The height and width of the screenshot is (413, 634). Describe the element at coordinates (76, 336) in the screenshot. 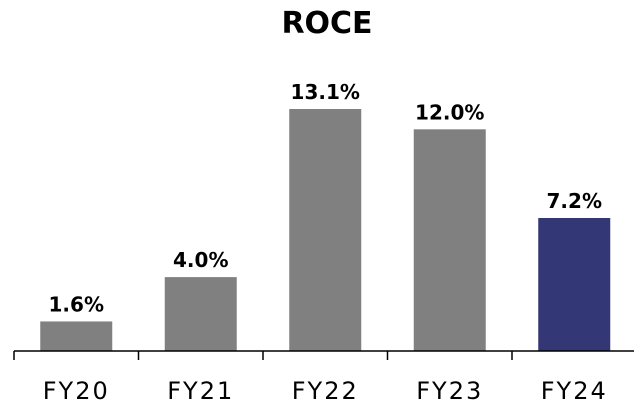

I see `bar-fy20` at that location.